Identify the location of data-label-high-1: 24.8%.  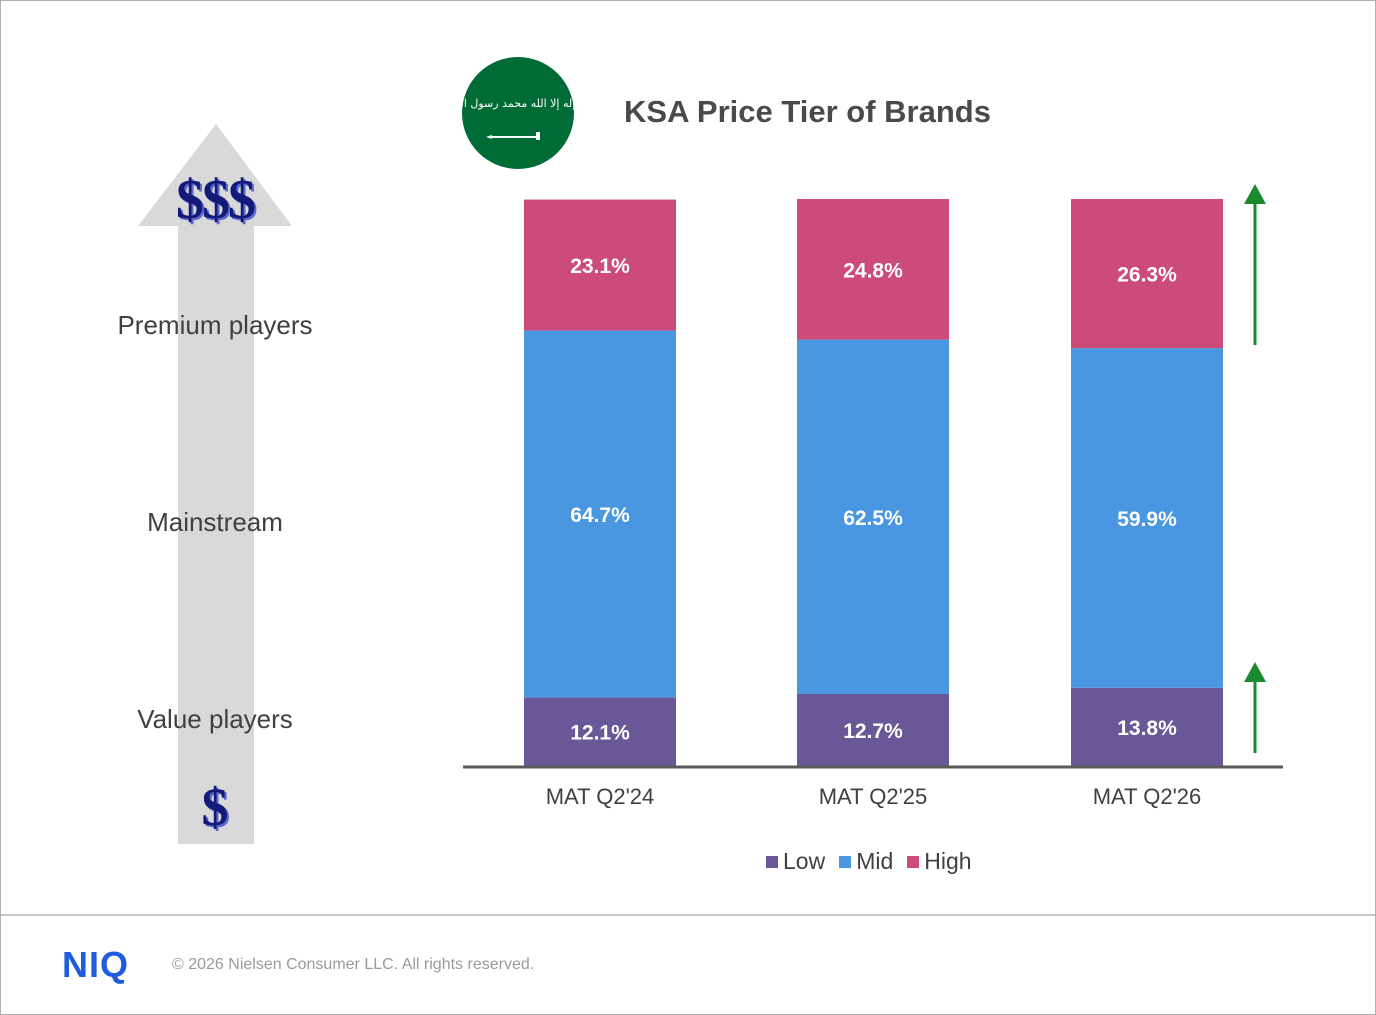
(873, 270).